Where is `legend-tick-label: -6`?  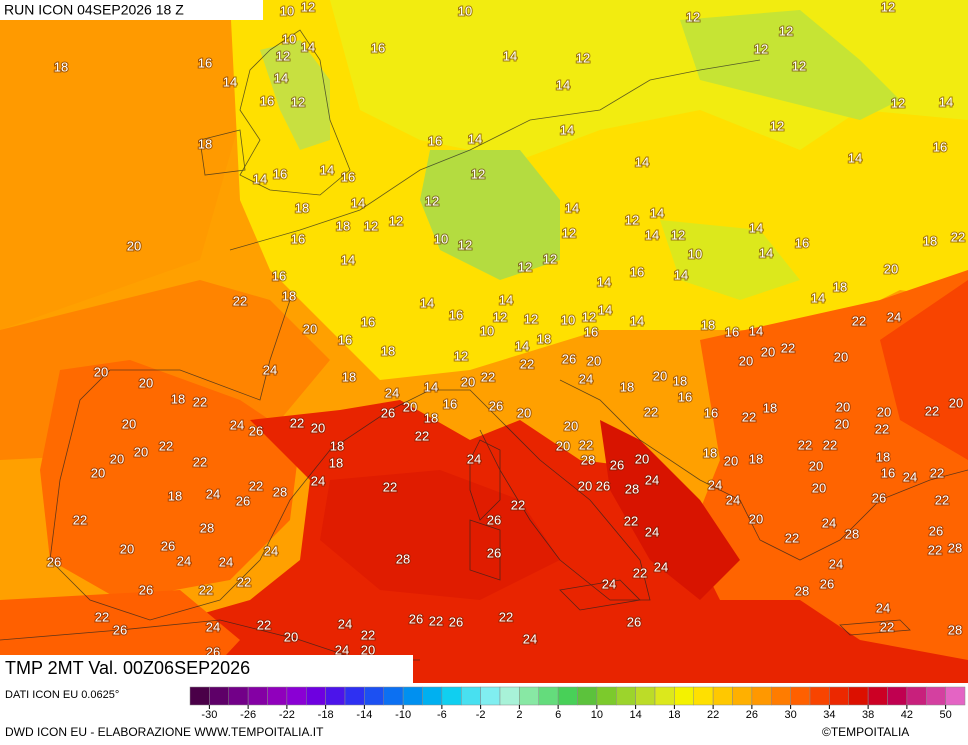
legend-tick-label: -6 is located at coordinates (442, 715).